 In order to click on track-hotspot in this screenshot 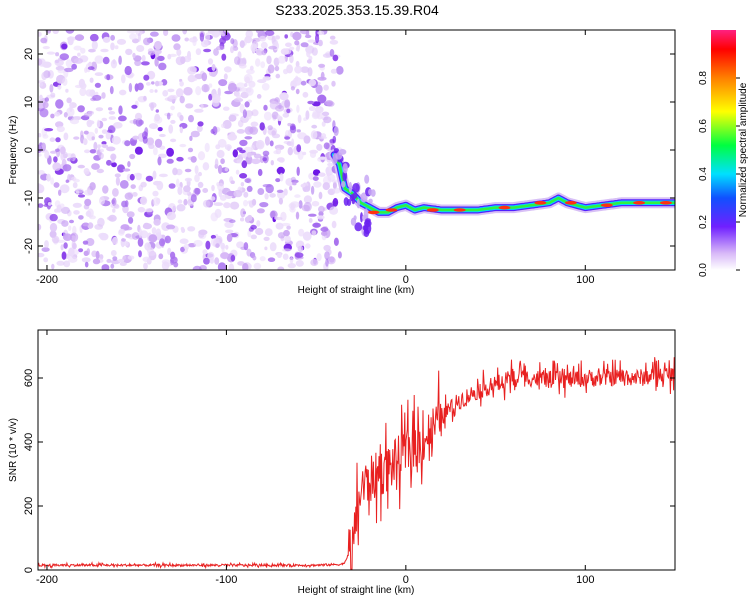, I will do `click(432, 210)`.